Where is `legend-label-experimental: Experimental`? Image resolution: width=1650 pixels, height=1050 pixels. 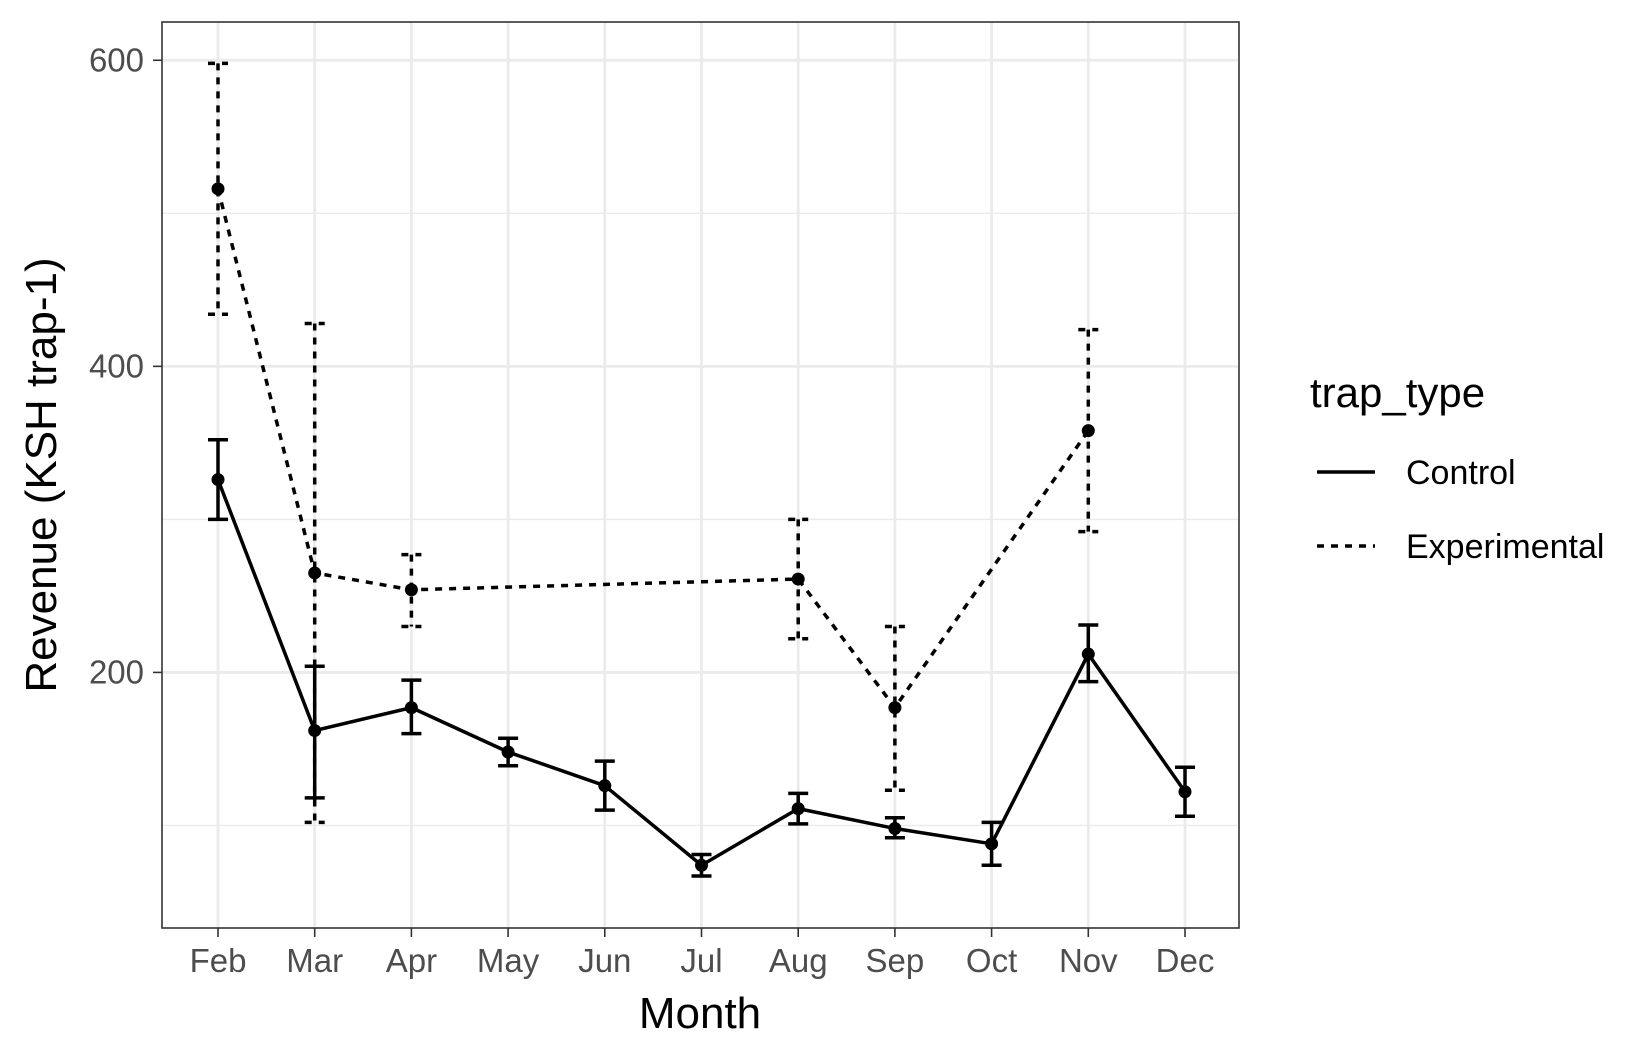 legend-label-experimental: Experimental is located at coordinates (1505, 547).